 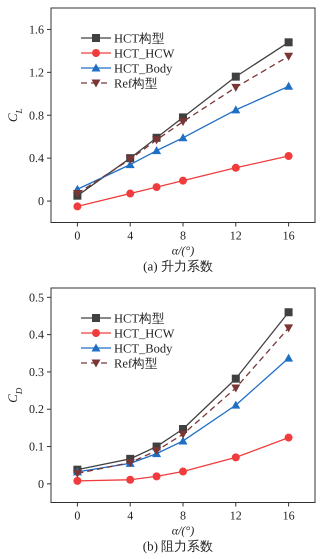 What do you see at coordinates (36, 371) in the screenshot?
I see `y-tick-label: 0.3` at bounding box center [36, 371].